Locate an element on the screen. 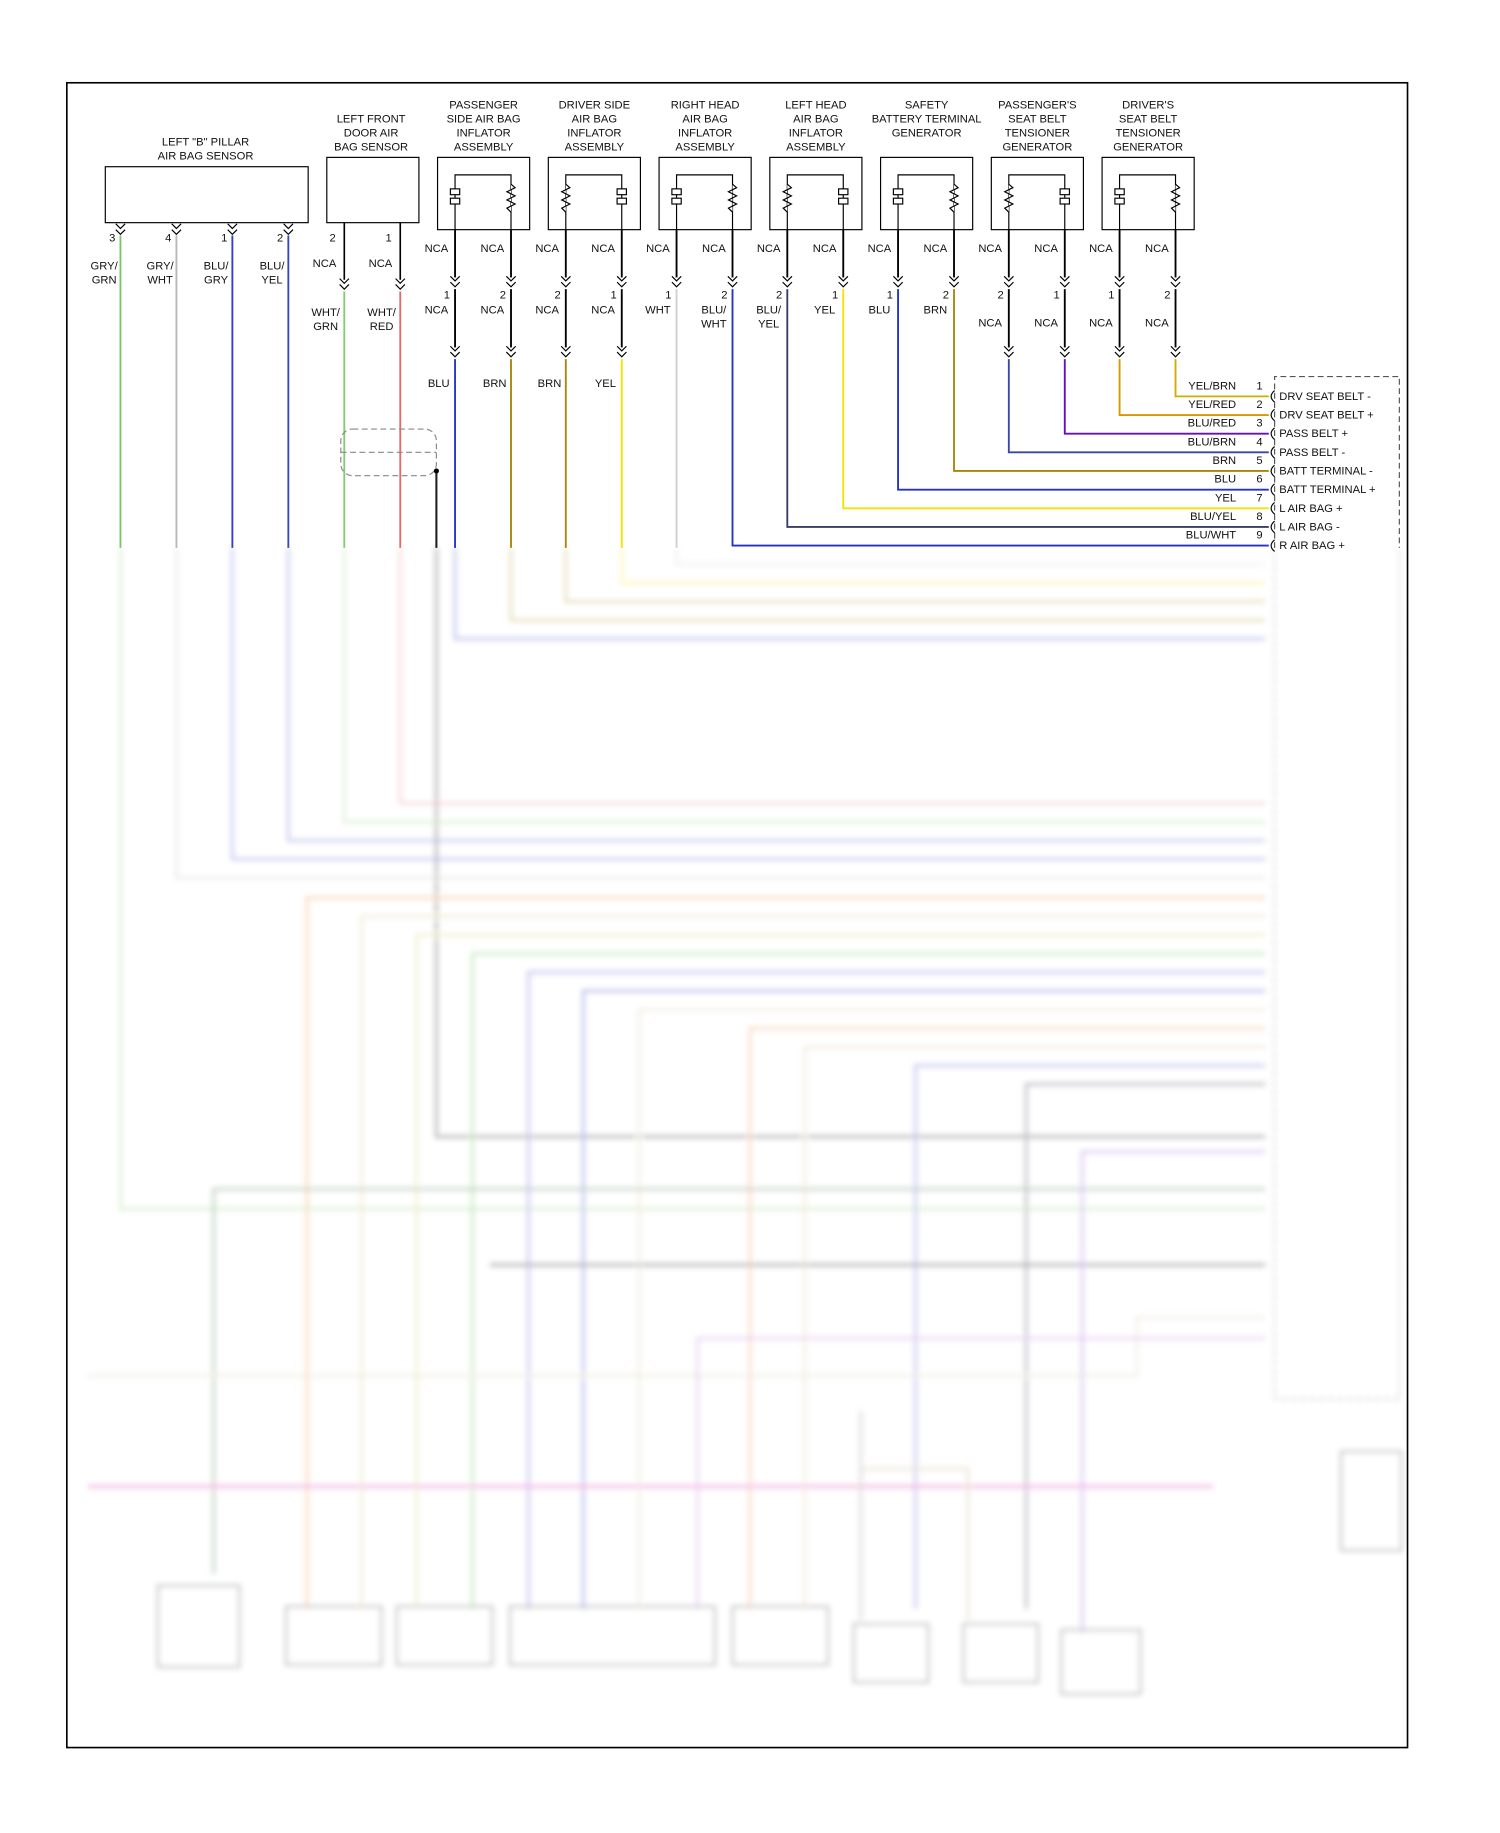 The image size is (1500, 1833). sensor-box is located at coordinates (206, 195).